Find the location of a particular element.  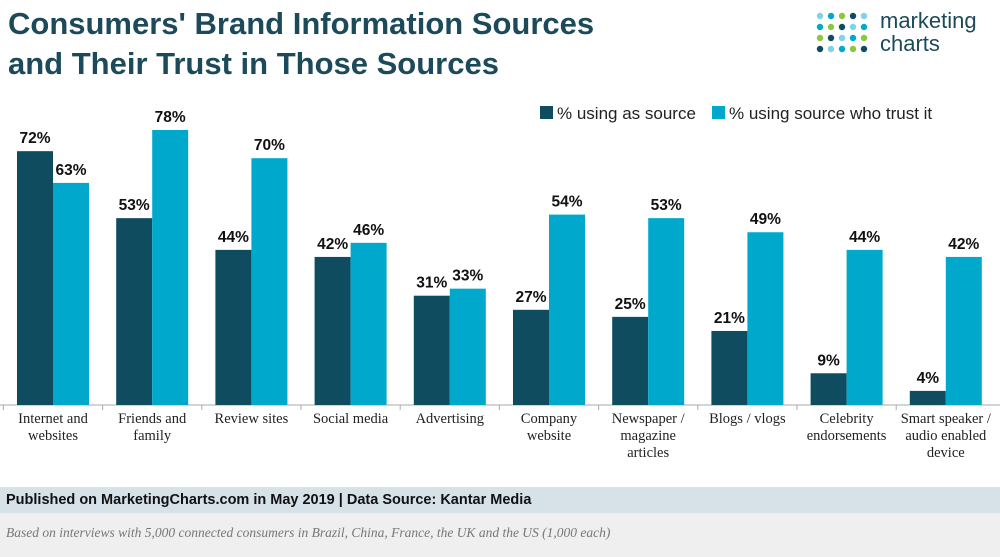

data-label: 70% is located at coordinates (269, 145).